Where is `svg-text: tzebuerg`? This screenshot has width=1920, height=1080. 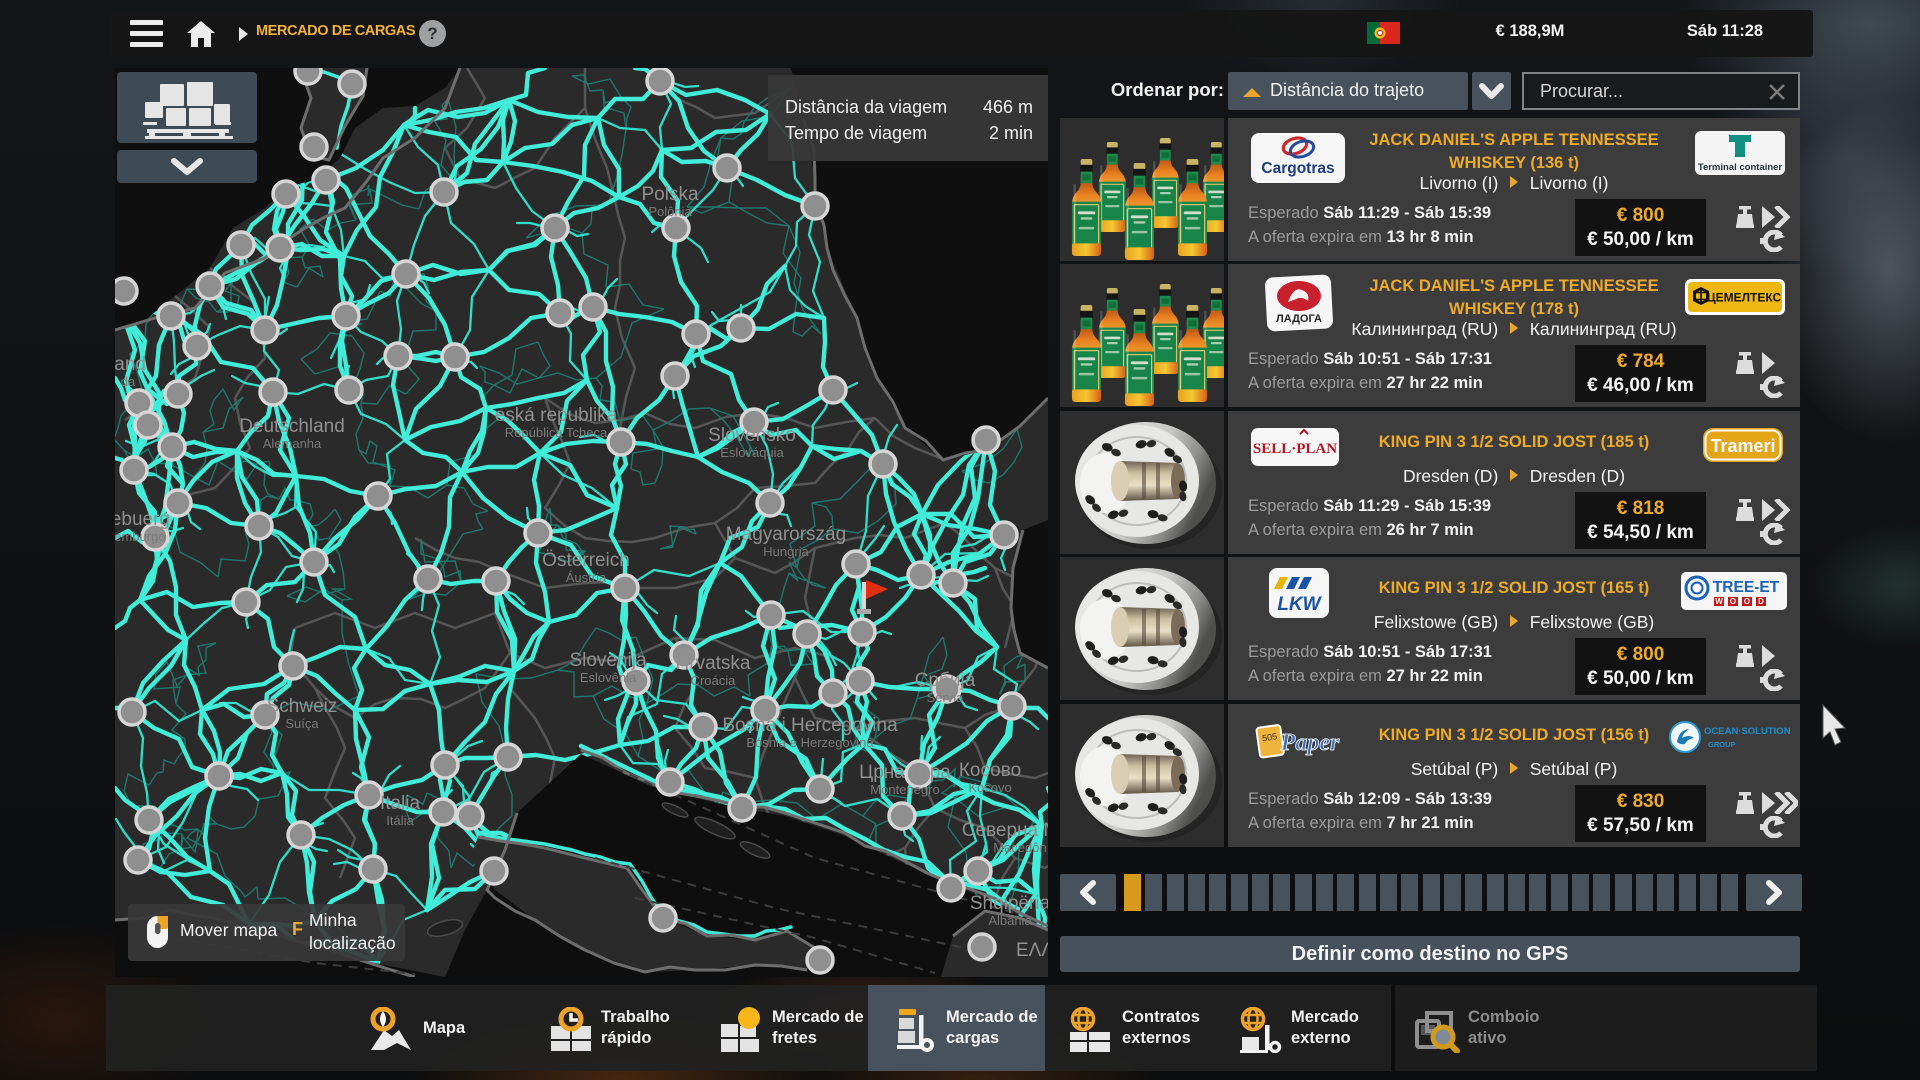 svg-text: tzebuerg is located at coordinates (142, 519).